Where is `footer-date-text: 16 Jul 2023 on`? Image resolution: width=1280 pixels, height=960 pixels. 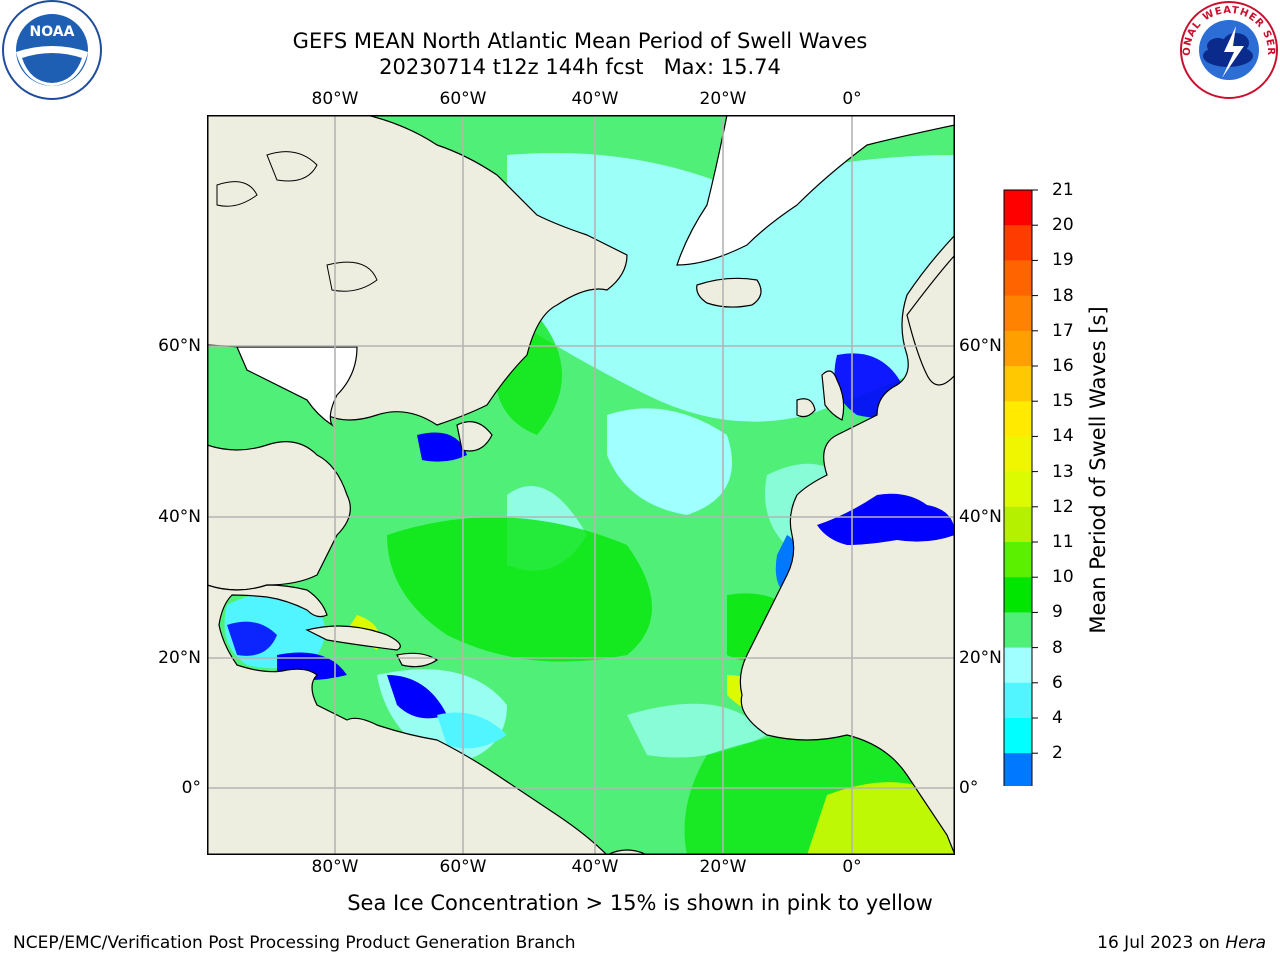 footer-date-text: 16 Jul 2023 on is located at coordinates (1158, 943).